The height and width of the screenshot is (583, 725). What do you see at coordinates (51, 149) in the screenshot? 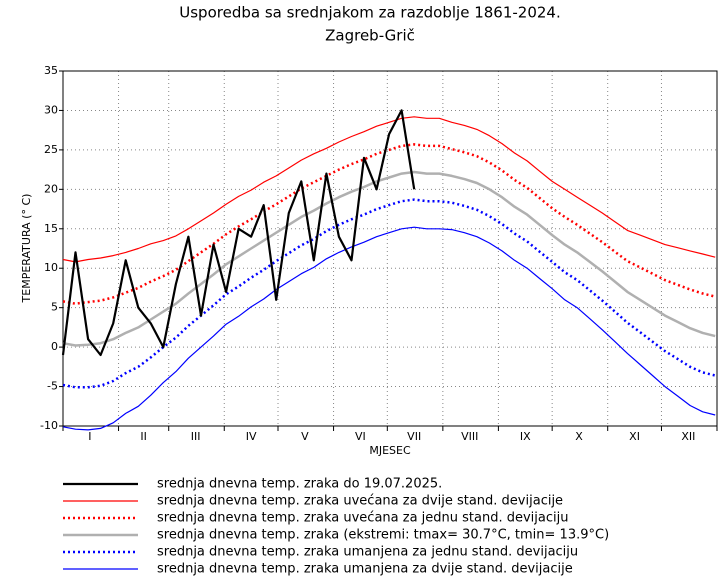
I see `y-tick-label: 25` at bounding box center [51, 149].